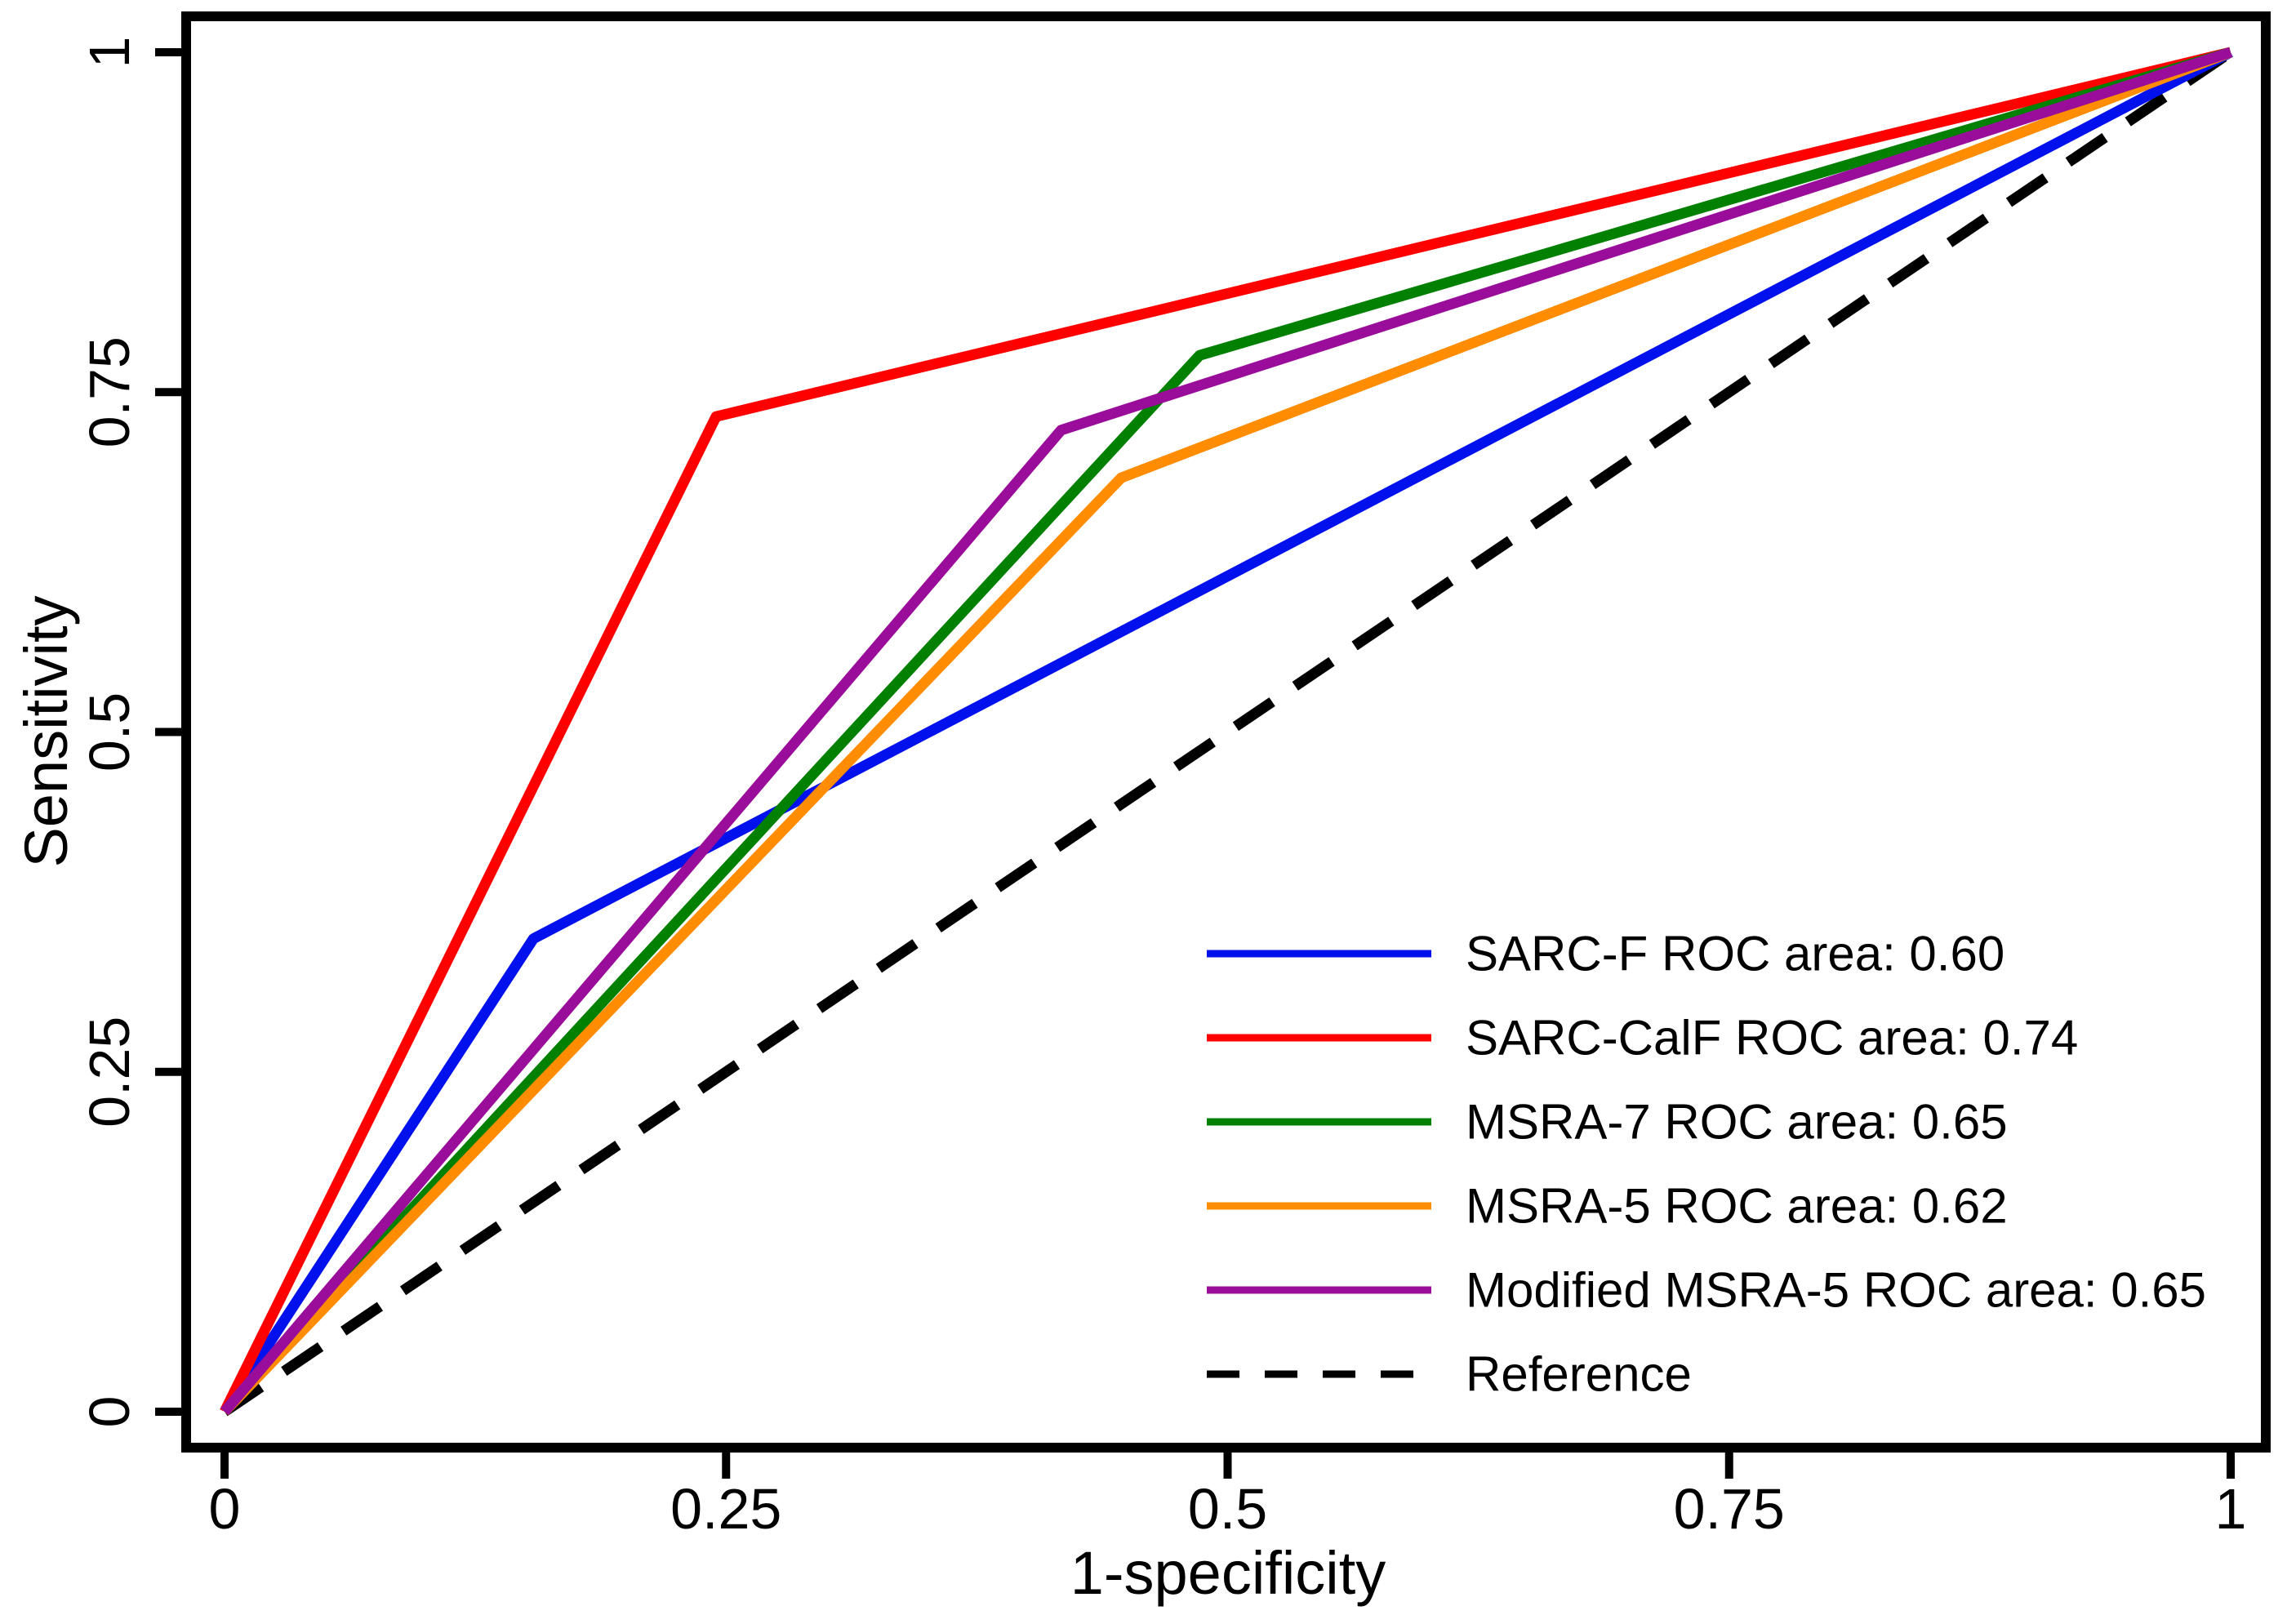 The height and width of the screenshot is (1624, 2287). What do you see at coordinates (1228, 1573) in the screenshot?
I see `x-axis-title: 1-specificity` at bounding box center [1228, 1573].